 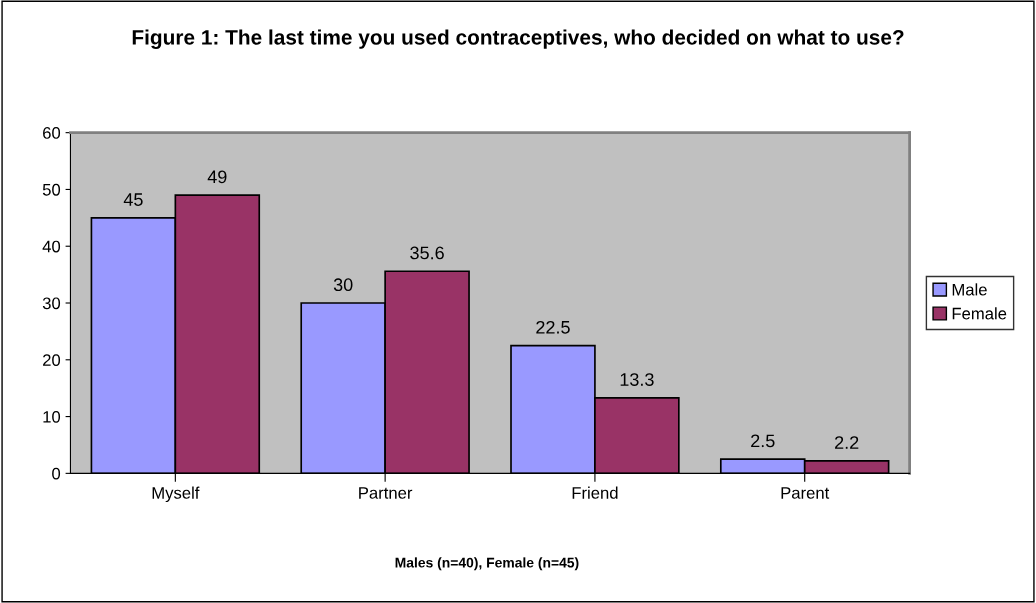 I want to click on legend-label: Female, so click(x=979, y=313).